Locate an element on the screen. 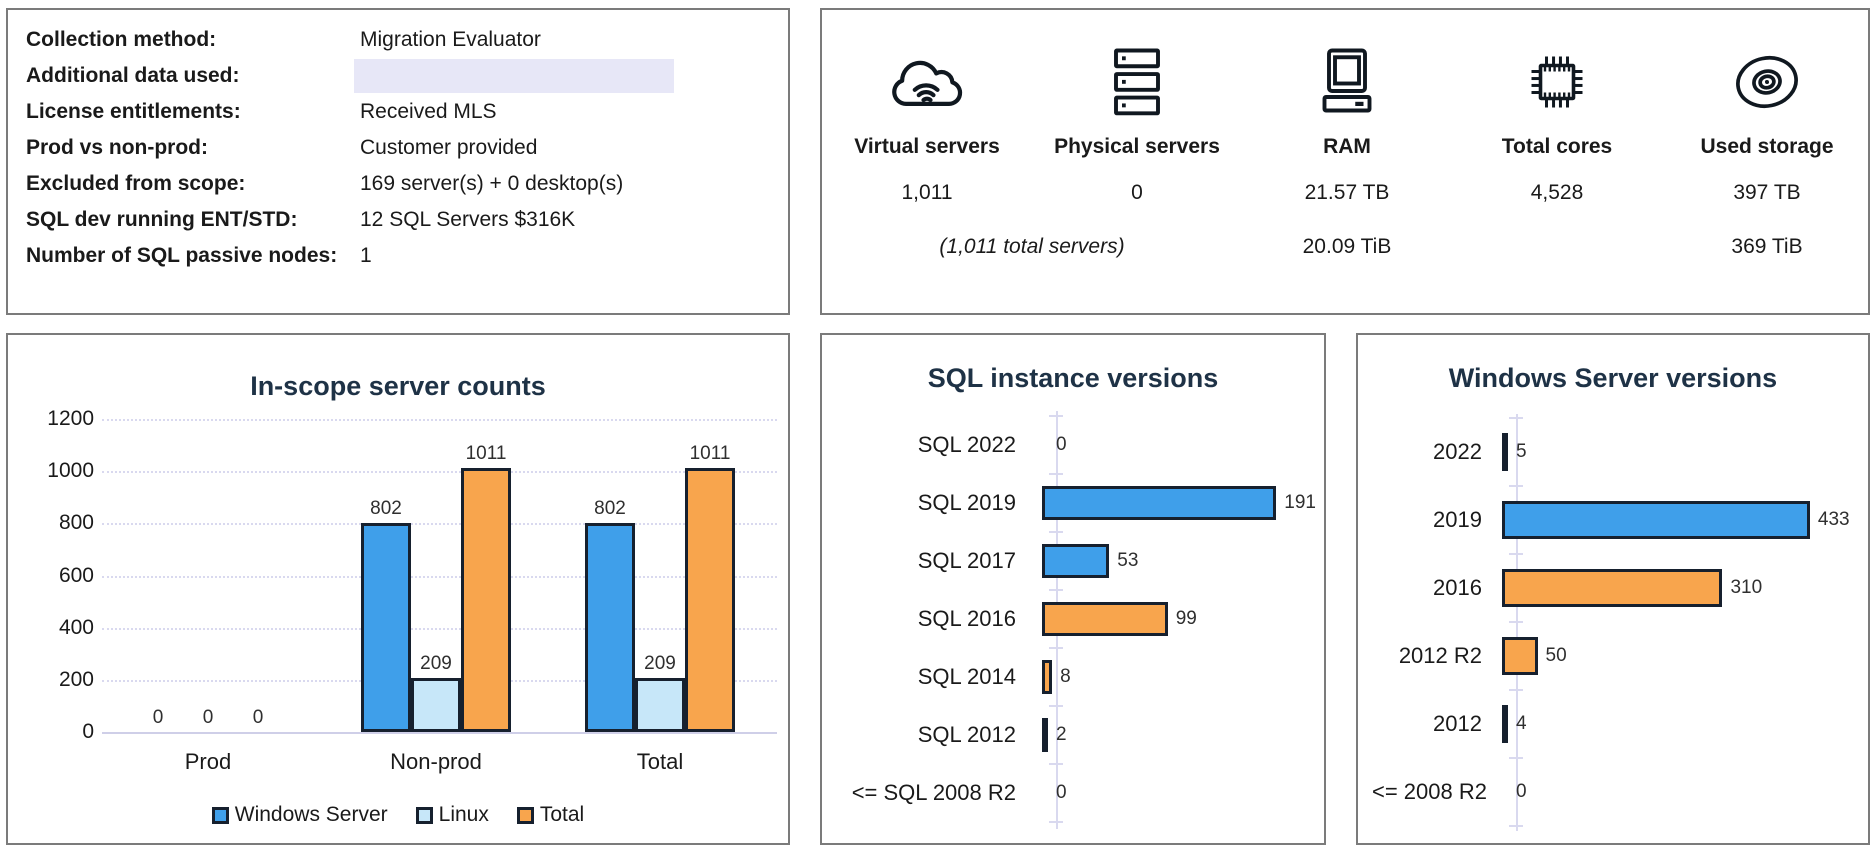 This screenshot has height=853, width=1876. legend-label: Linux is located at coordinates (463, 814).